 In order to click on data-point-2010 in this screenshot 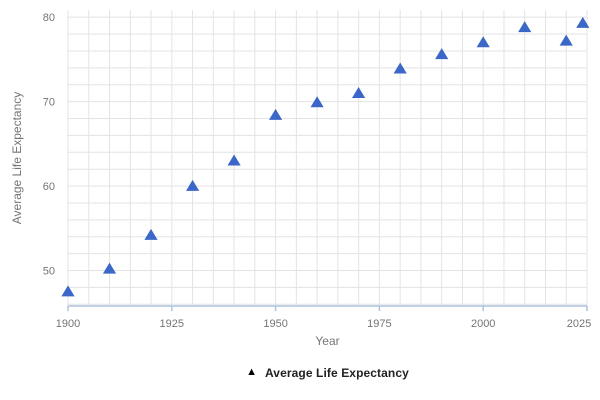, I will do `click(525, 27)`.